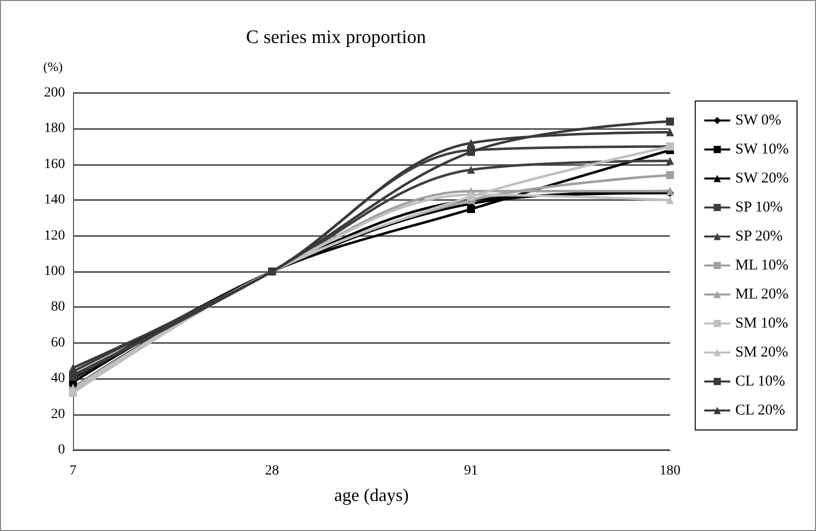 This screenshot has width=816, height=531. What do you see at coordinates (759, 236) in the screenshot?
I see `legend-label: SP 20%` at bounding box center [759, 236].